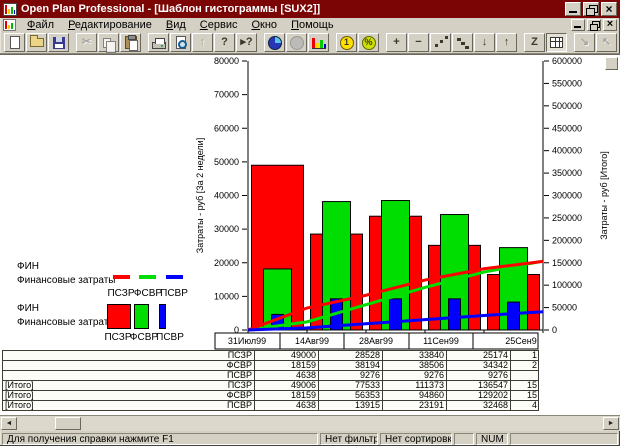 The height and width of the screenshot is (446, 620). I want to click on move-down-button: ↓, so click(484, 42).